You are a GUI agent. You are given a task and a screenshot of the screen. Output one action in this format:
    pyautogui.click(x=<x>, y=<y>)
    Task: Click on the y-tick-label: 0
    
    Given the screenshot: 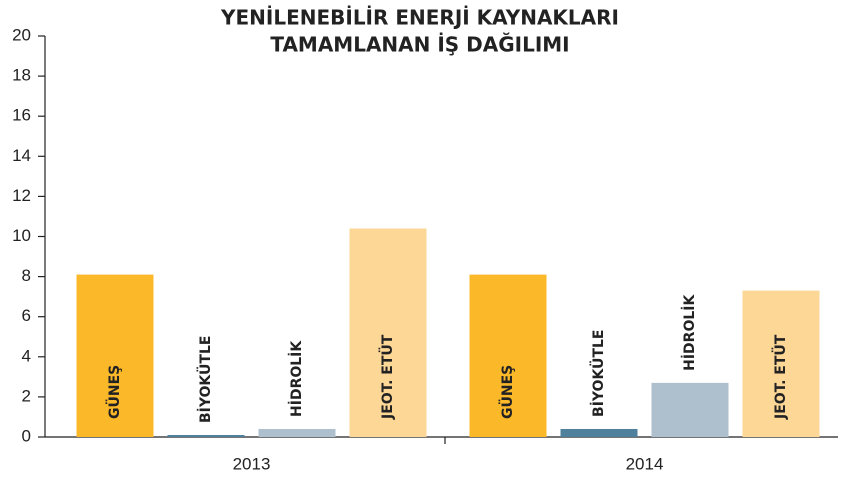 What is the action you would take?
    pyautogui.click(x=26, y=435)
    